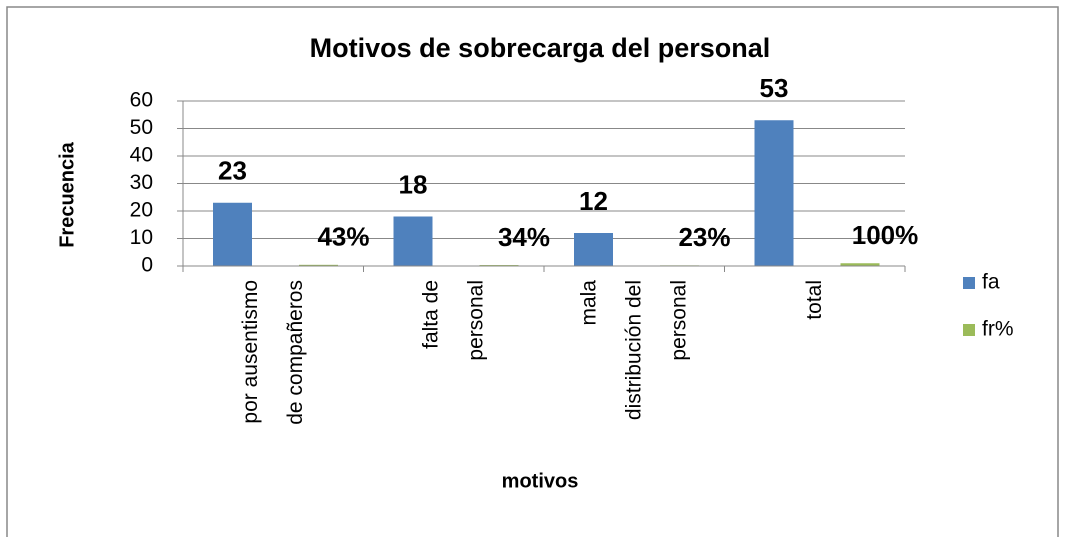 The height and width of the screenshot is (537, 1068). What do you see at coordinates (588, 303) in the screenshot?
I see `x-tick-line: mala` at bounding box center [588, 303].